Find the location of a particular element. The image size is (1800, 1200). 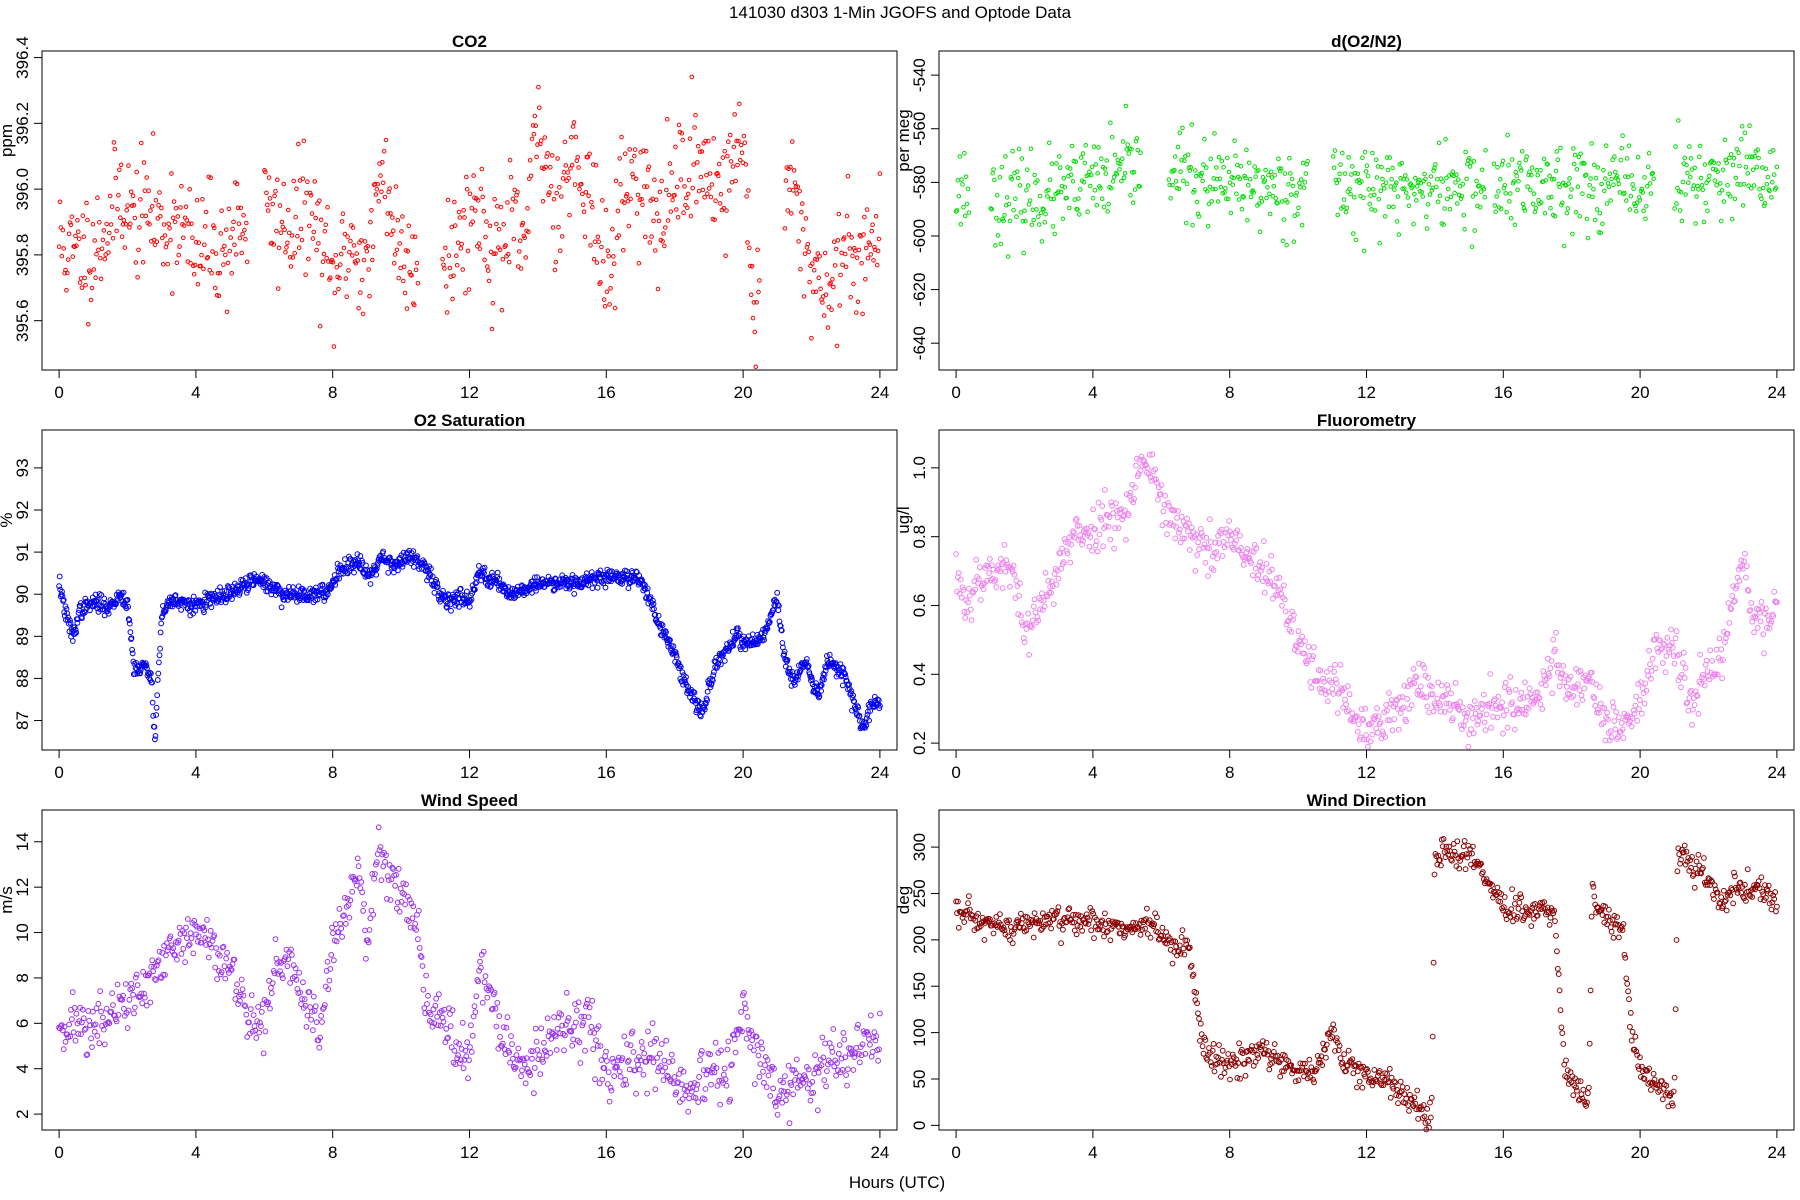

o2n2-plot-frame is located at coordinates (1366, 210).